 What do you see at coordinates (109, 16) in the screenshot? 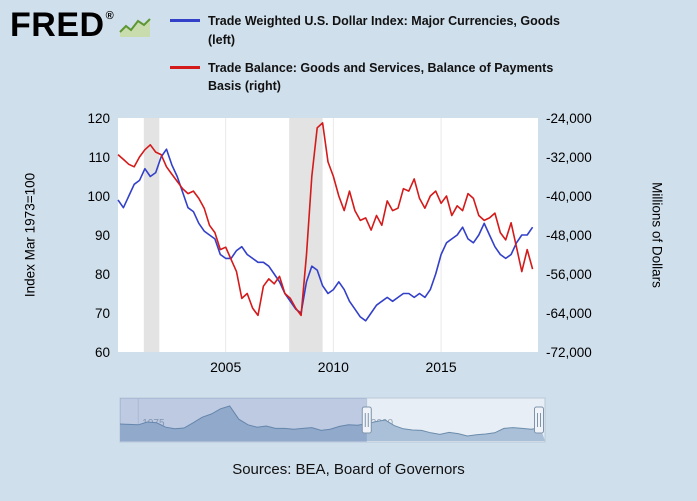
I see `registered-trademark-symbol: ®` at bounding box center [109, 16].